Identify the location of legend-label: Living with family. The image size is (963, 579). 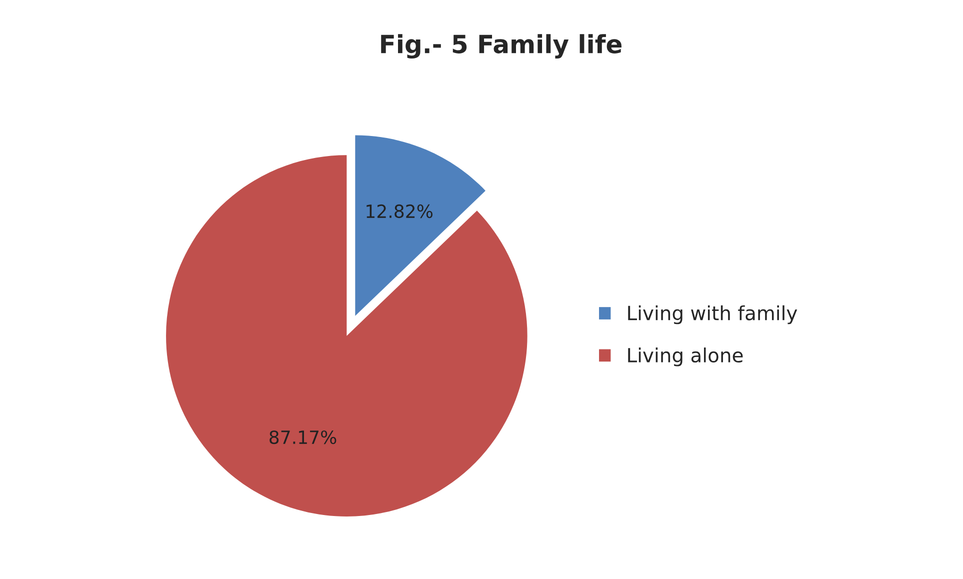
(713, 314).